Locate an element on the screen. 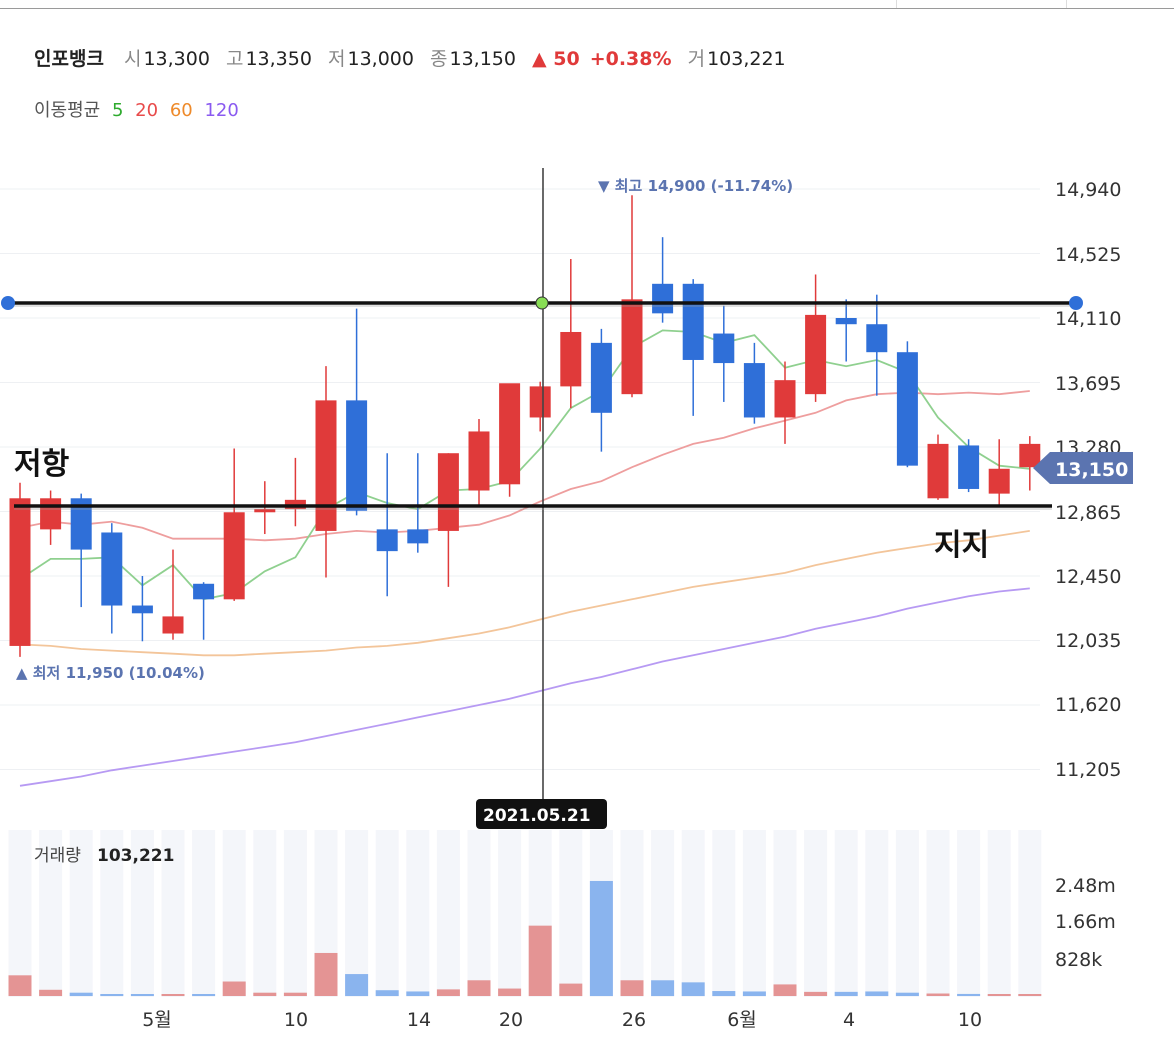 The image size is (1174, 1062). resistance-right-handle is located at coordinates (1076, 303).